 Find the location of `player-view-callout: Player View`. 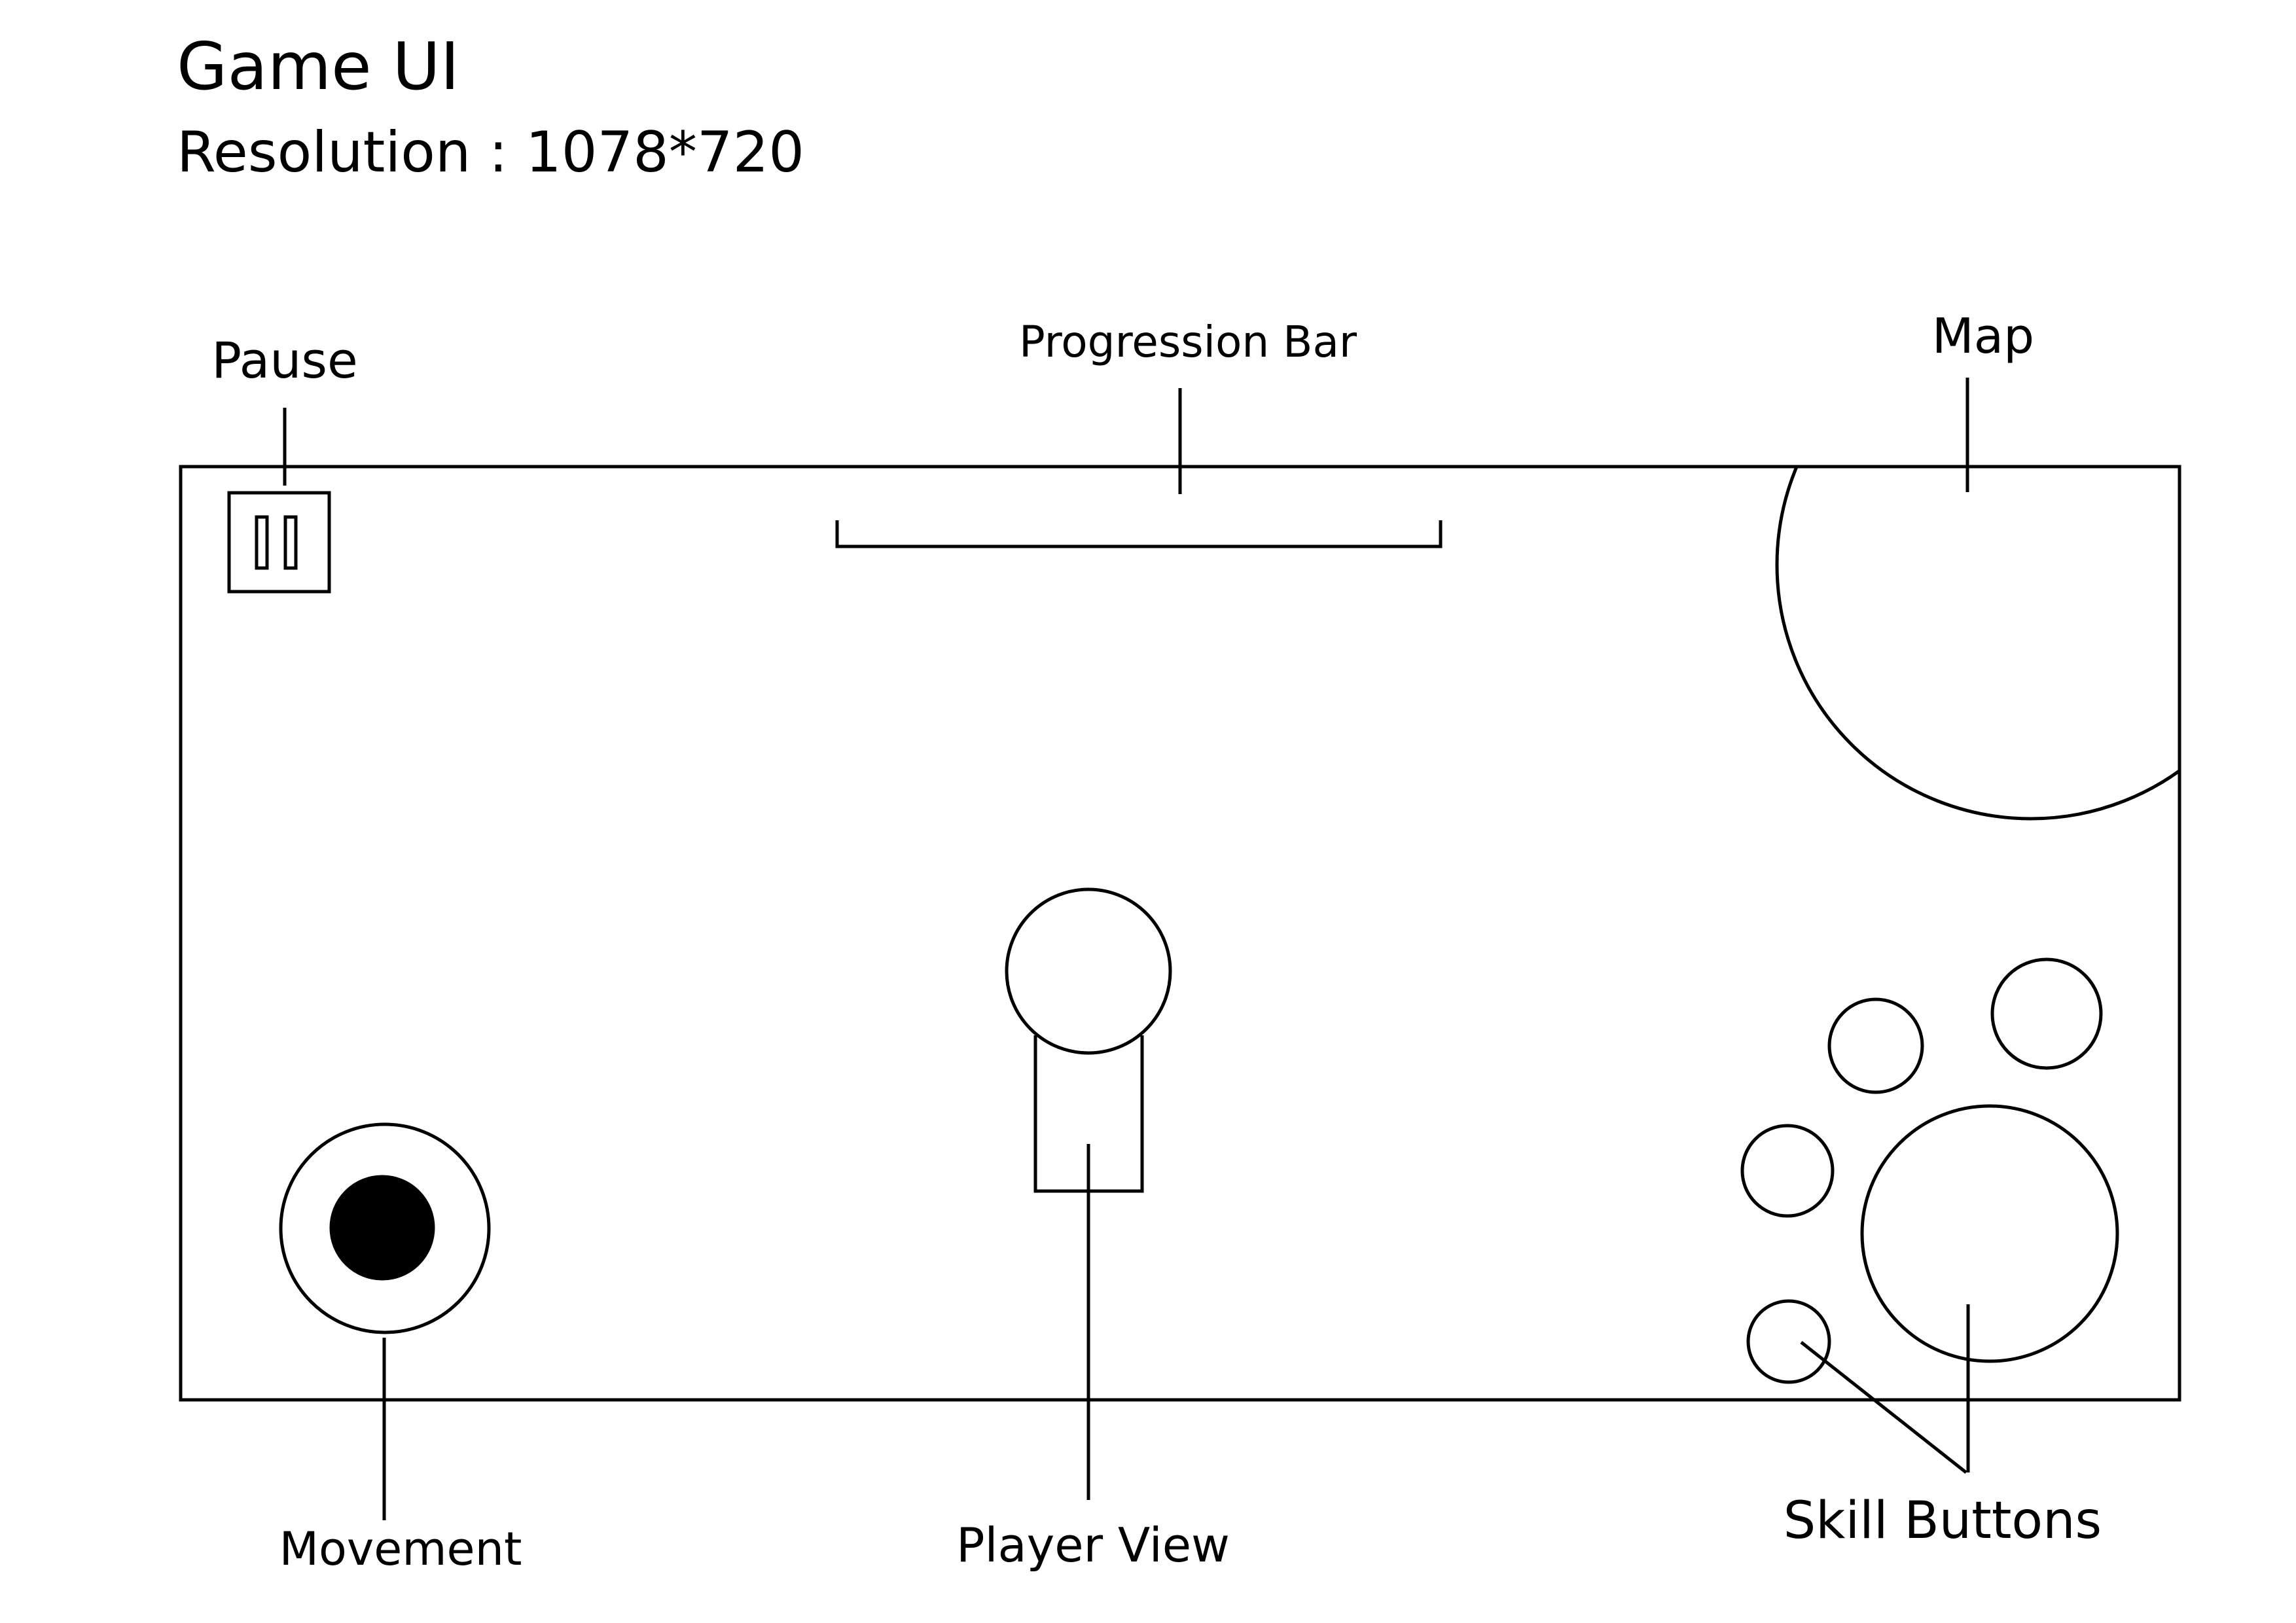

player-view-callout: Player View is located at coordinates (1093, 1546).